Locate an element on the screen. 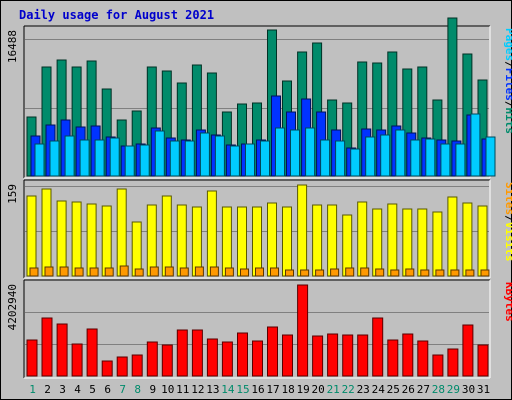 This screenshot has width=512, height=400. day-label-10: 10 is located at coordinates (167, 389).